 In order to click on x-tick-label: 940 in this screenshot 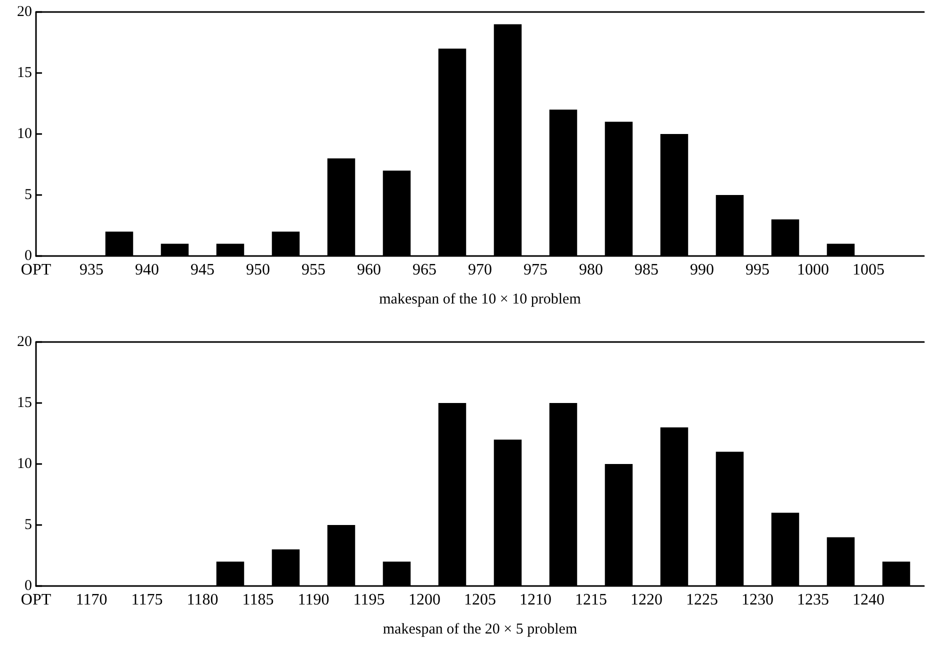, I will do `click(147, 270)`.